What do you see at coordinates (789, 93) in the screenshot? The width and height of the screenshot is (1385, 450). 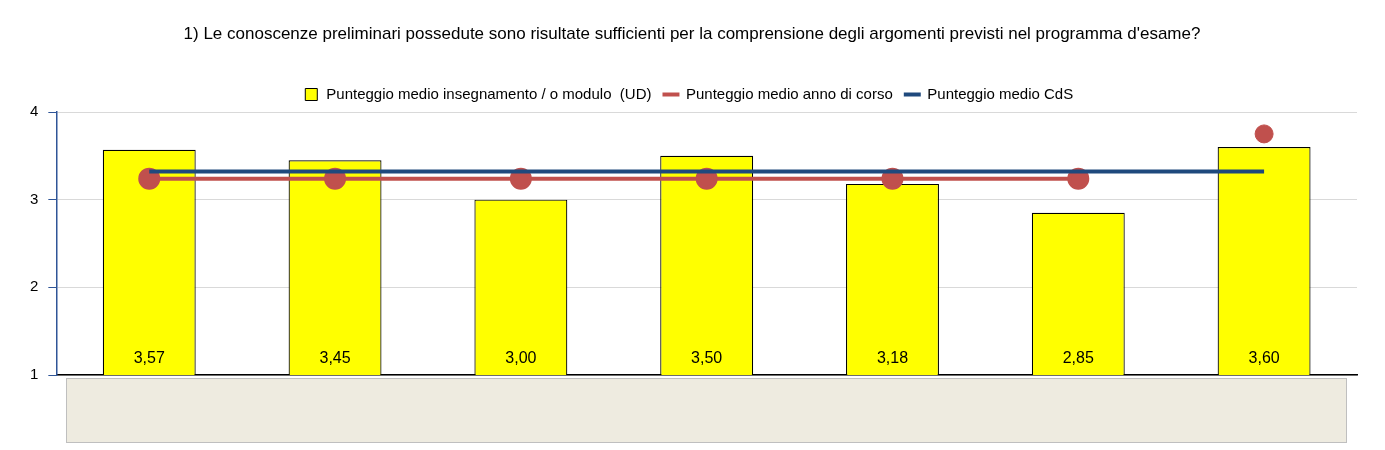 I see `legend-label: Punteggio medio anno di corso` at bounding box center [789, 93].